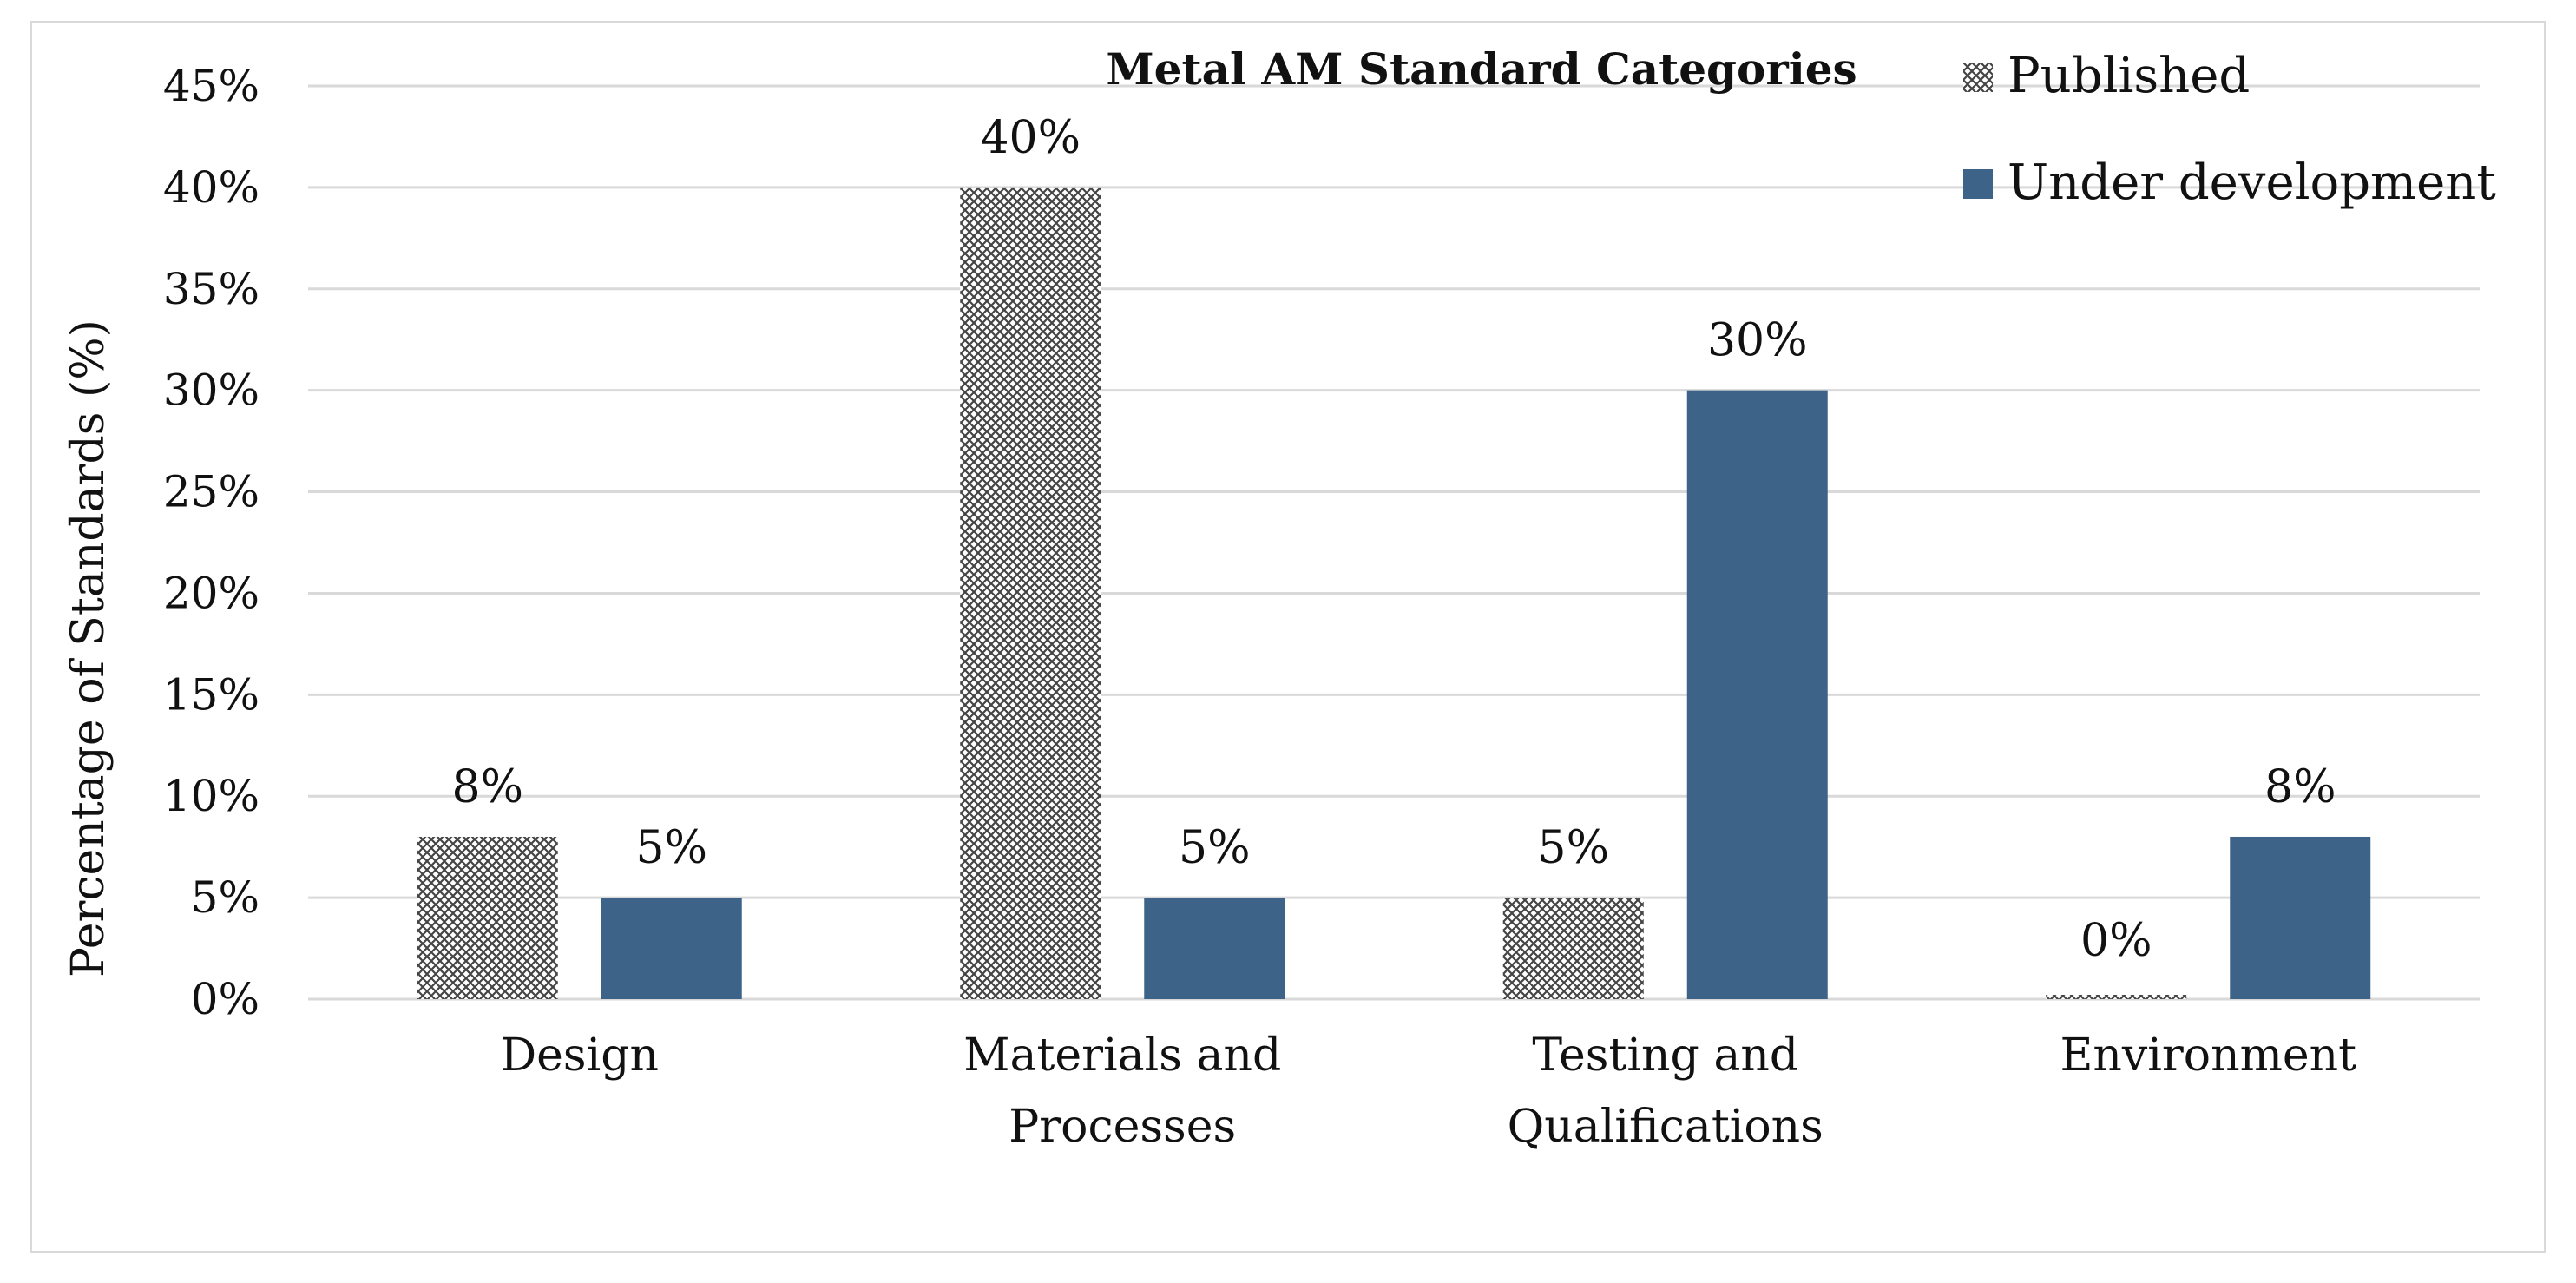  What do you see at coordinates (211, 796) in the screenshot?
I see `y-tick-label: 10%` at bounding box center [211, 796].